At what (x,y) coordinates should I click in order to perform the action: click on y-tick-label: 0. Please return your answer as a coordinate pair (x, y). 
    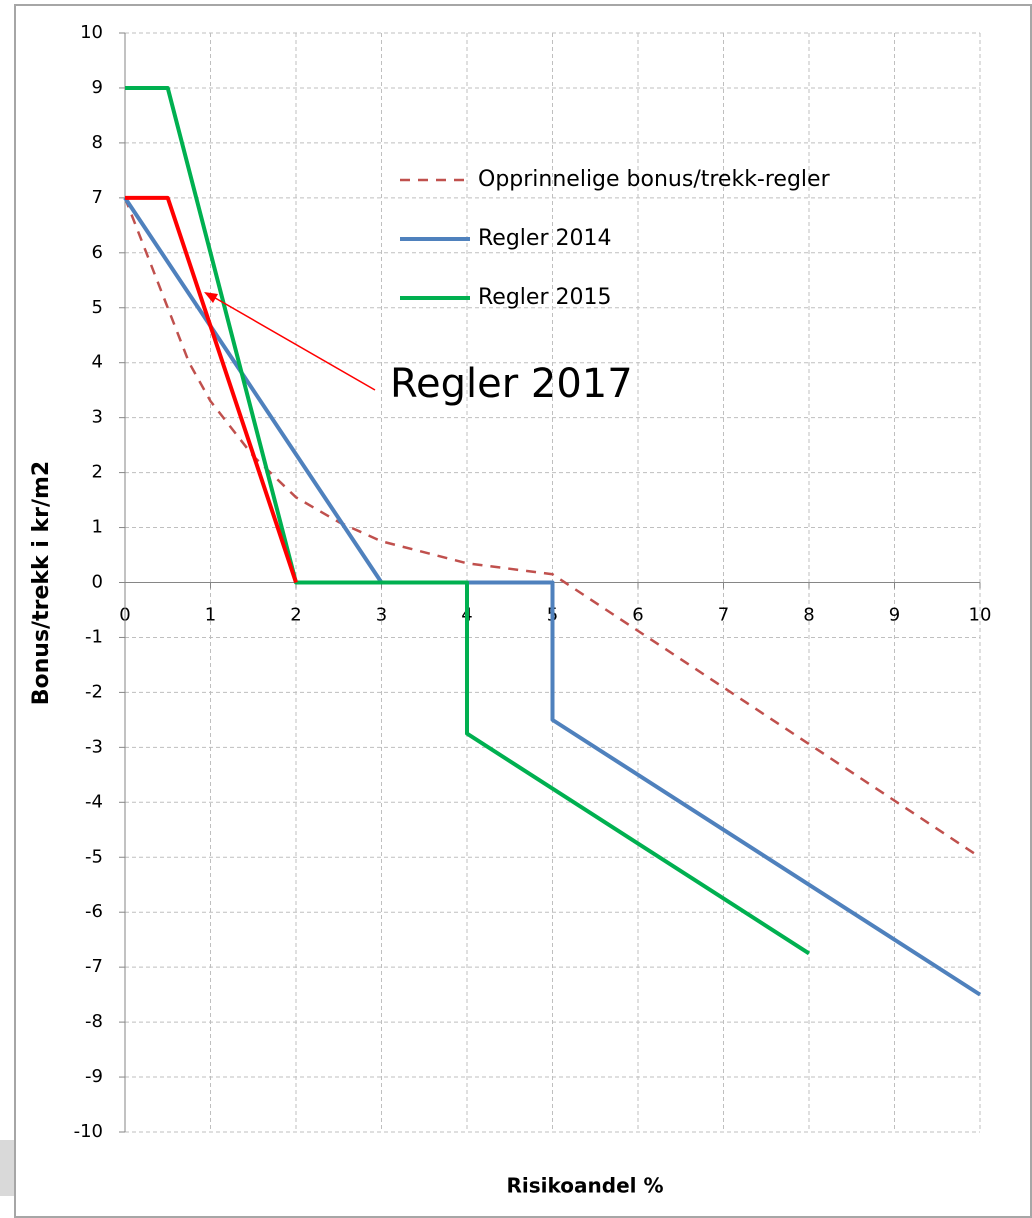
    Looking at the image, I should click on (97, 582).